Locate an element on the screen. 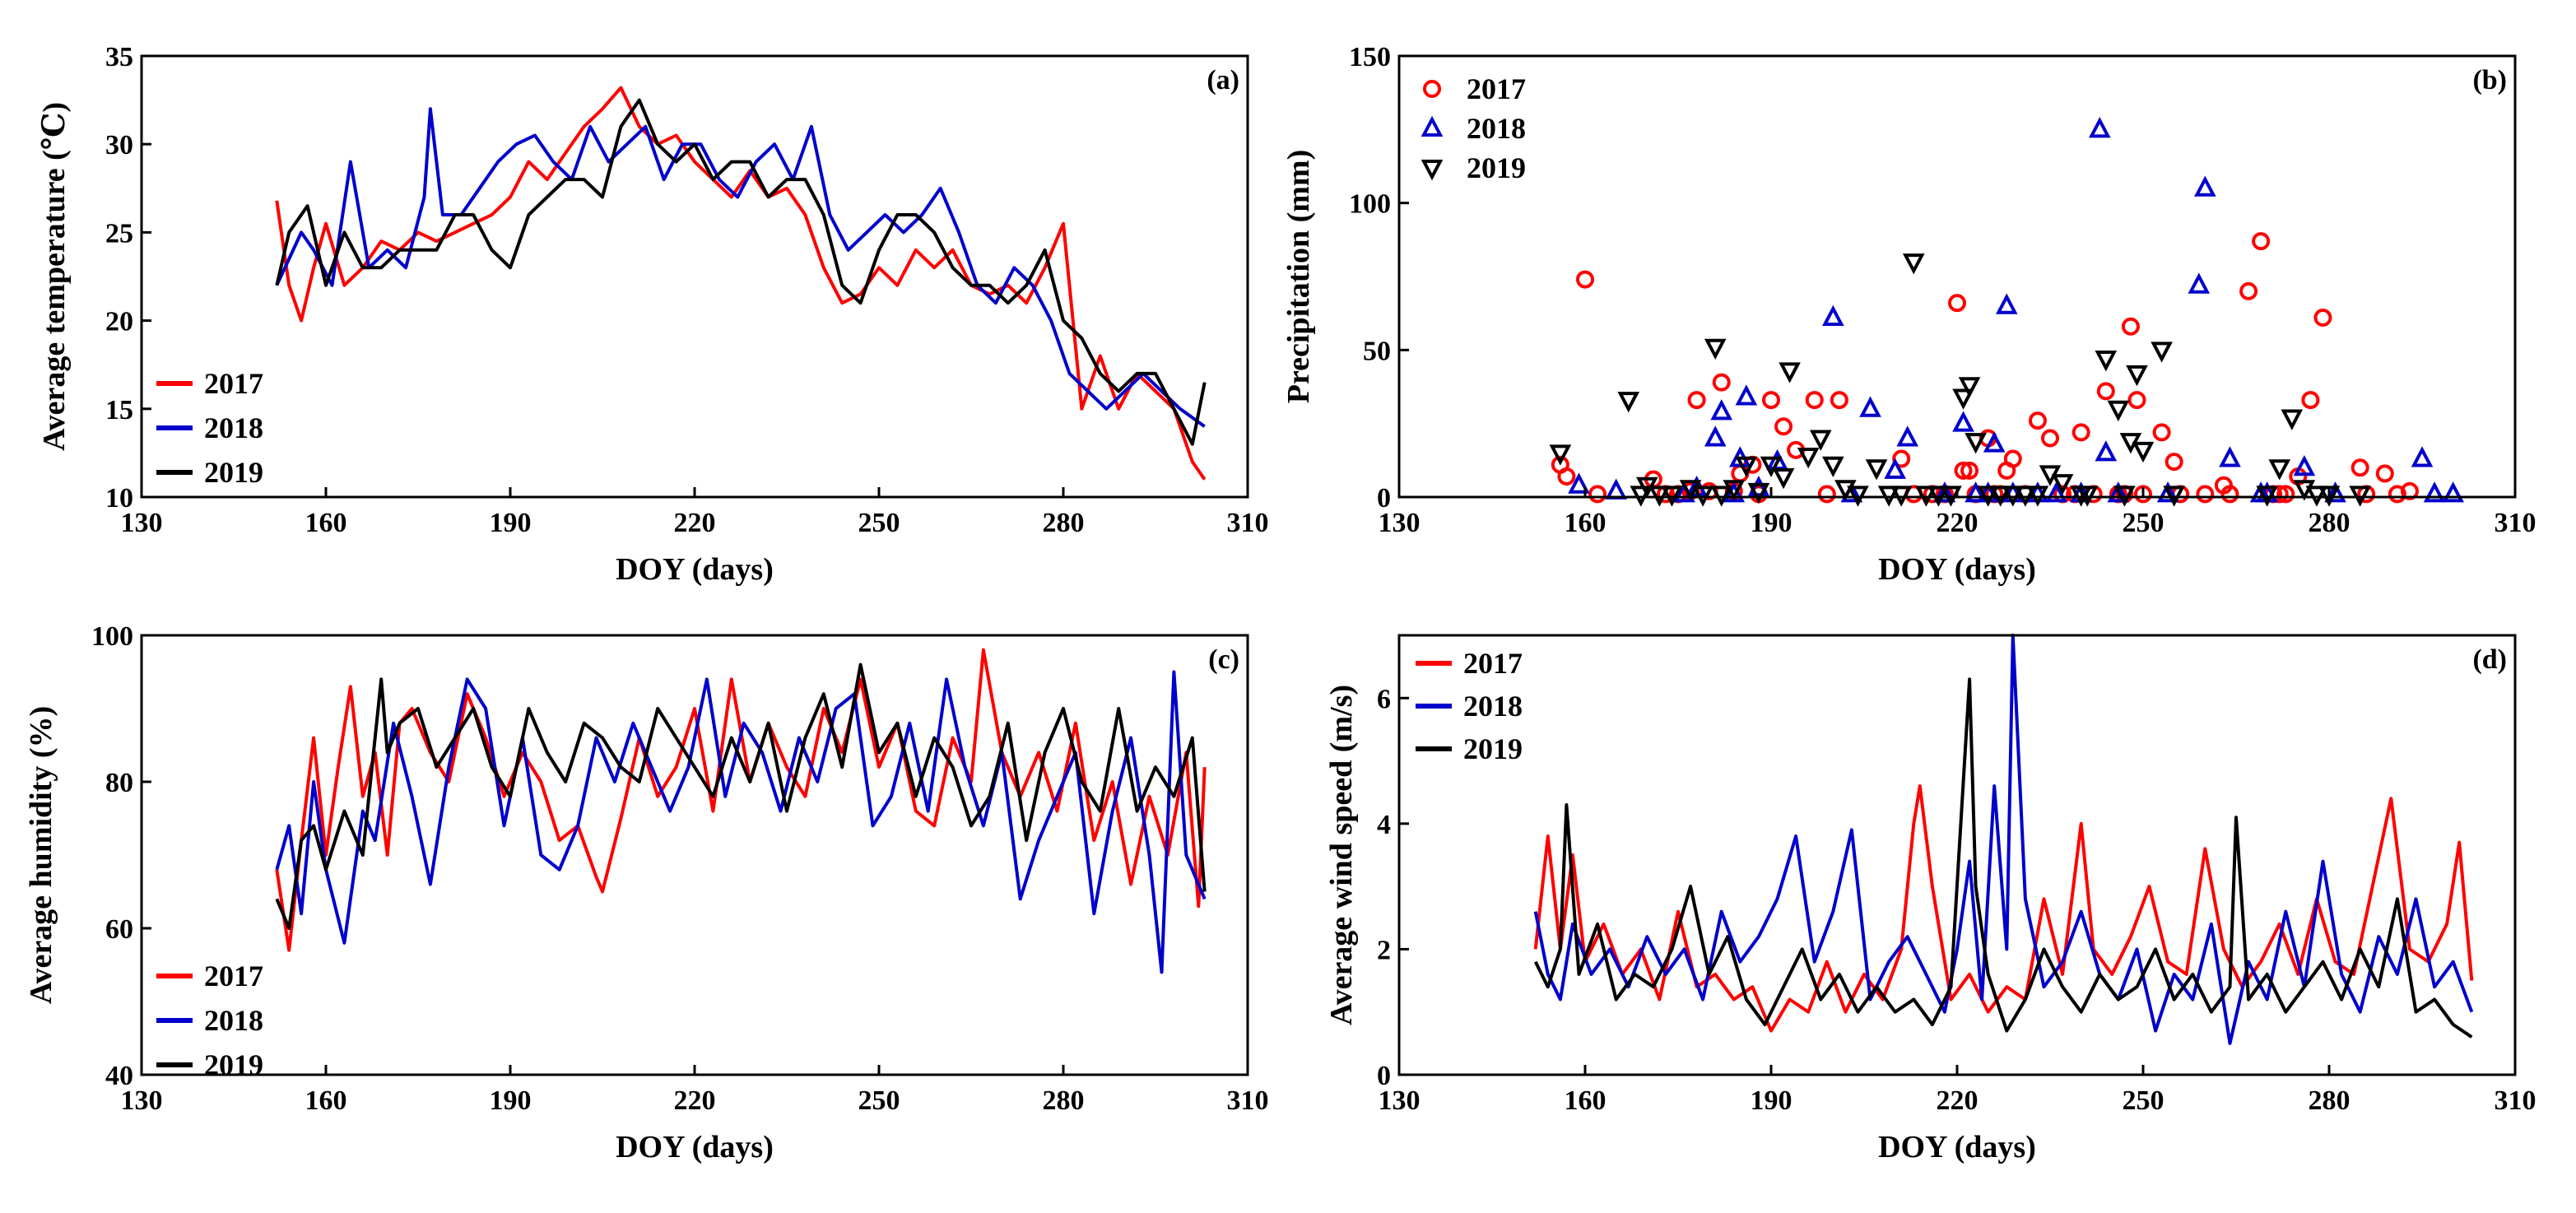 The image size is (2576, 1213). panel-d-y-tick-label: 6 is located at coordinates (1384, 699).